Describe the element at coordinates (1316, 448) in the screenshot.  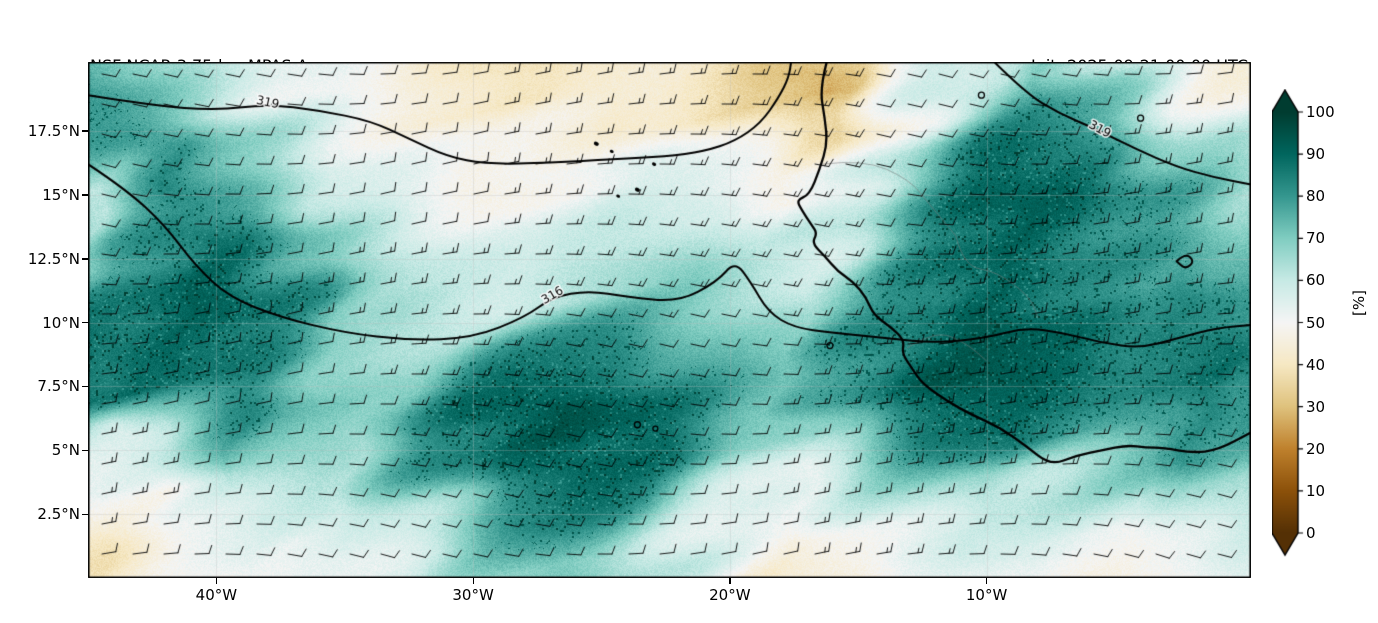
I see `colorbar-tick-label: 20` at that location.